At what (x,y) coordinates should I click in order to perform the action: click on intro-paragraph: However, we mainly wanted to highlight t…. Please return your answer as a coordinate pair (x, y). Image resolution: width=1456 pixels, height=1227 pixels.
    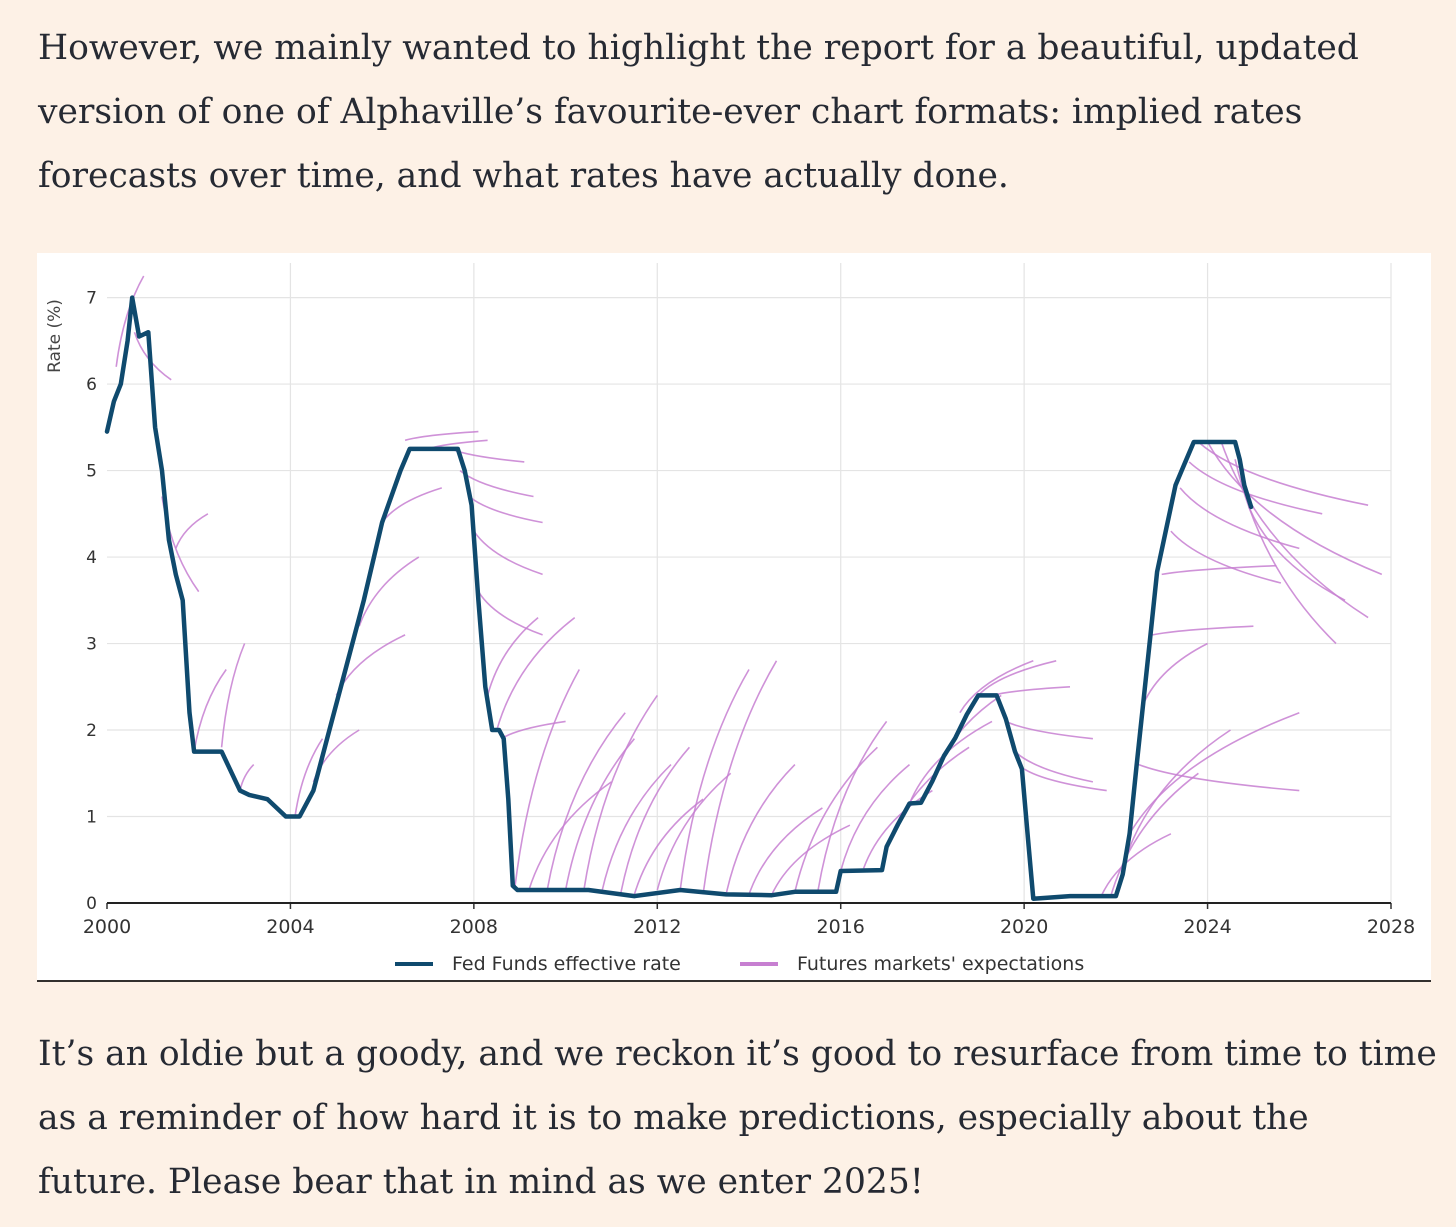
    Looking at the image, I should click on (698, 112).